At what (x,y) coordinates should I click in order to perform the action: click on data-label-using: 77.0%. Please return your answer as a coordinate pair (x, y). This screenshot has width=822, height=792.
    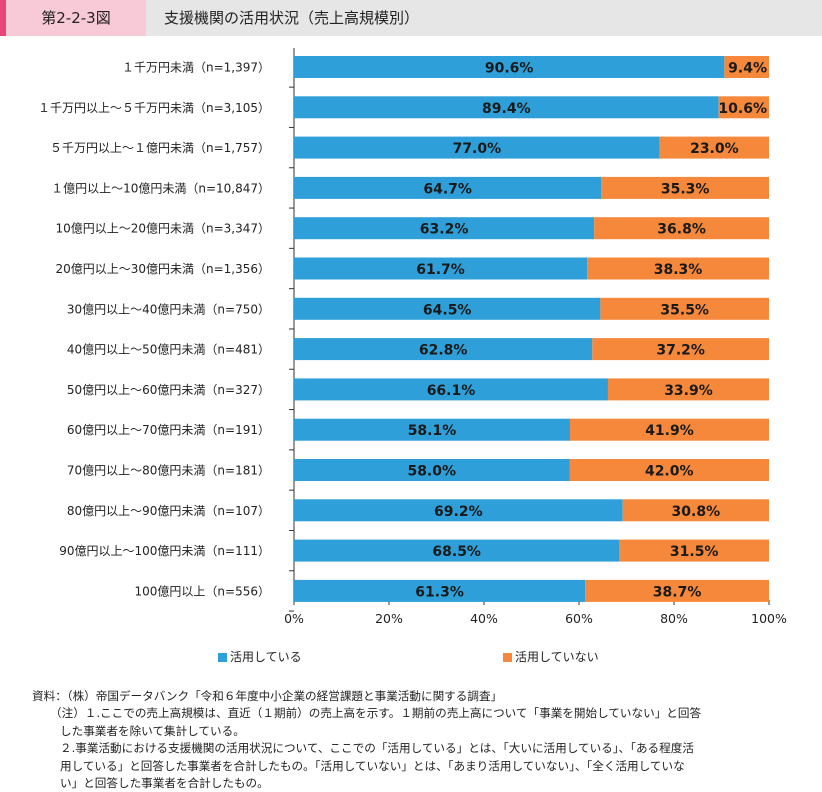
    Looking at the image, I should click on (477, 149).